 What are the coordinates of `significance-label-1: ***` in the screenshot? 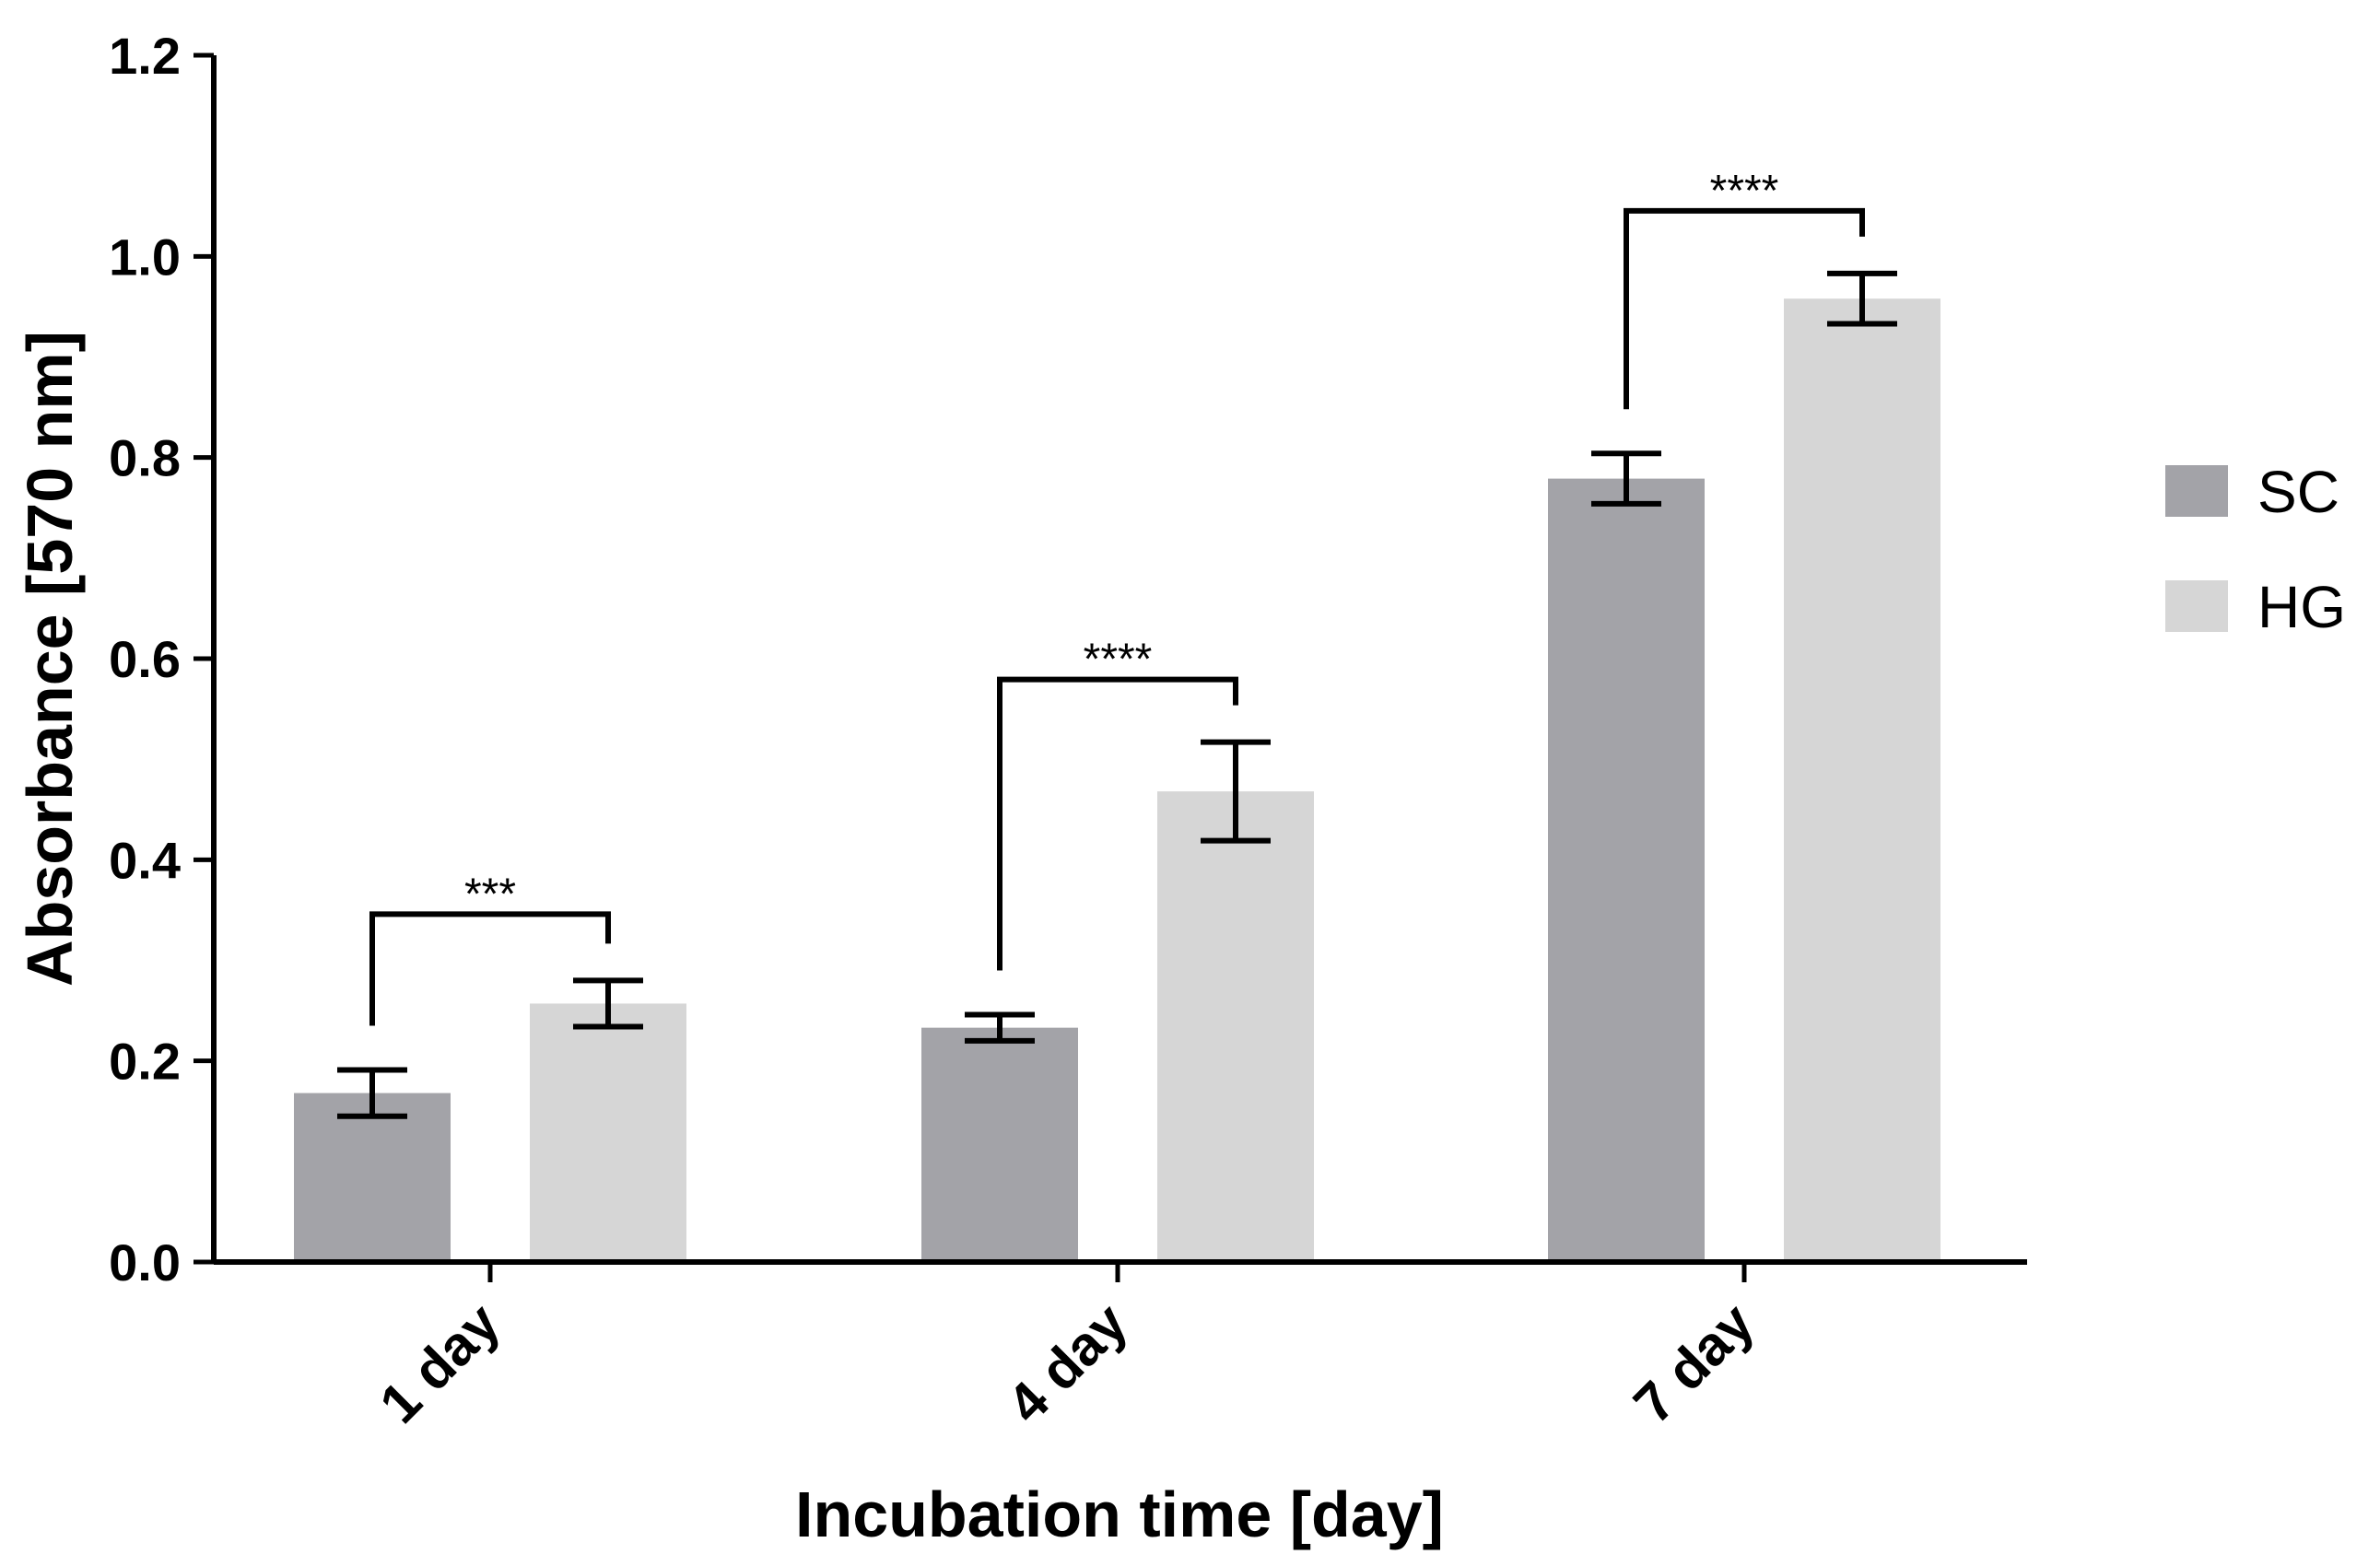 It's located at (490, 894).